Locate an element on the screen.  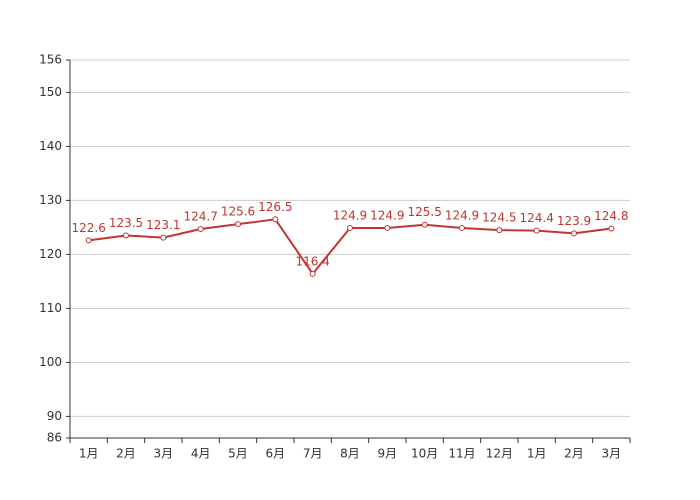
data-label: 124.7 is located at coordinates (200, 217).